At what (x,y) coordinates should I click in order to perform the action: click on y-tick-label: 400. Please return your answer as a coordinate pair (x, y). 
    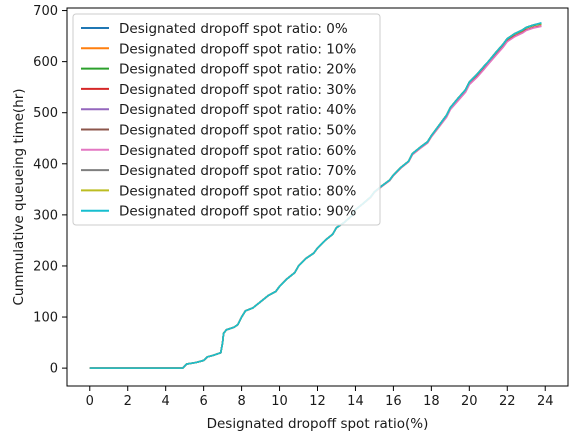
    Looking at the image, I should click on (45, 164).